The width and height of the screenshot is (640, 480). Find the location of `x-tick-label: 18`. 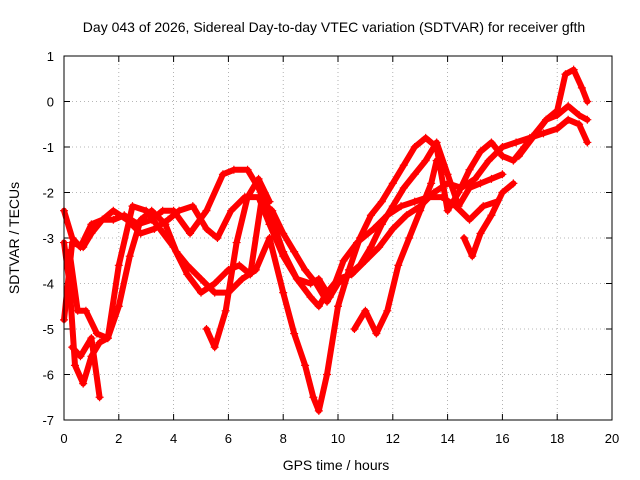

x-tick-label: 18 is located at coordinates (557, 438).